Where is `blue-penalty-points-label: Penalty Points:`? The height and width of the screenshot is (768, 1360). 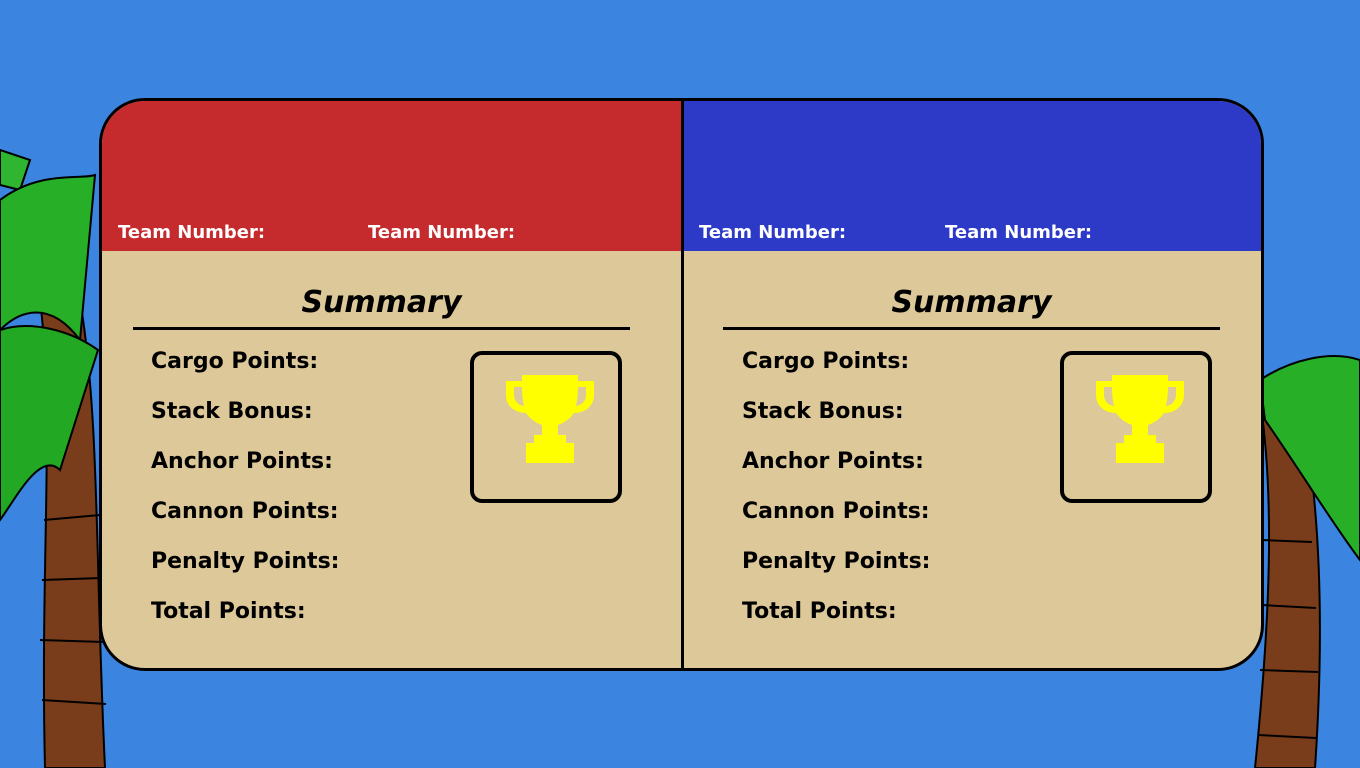
blue-penalty-points-label: Penalty Points: is located at coordinates (836, 561).